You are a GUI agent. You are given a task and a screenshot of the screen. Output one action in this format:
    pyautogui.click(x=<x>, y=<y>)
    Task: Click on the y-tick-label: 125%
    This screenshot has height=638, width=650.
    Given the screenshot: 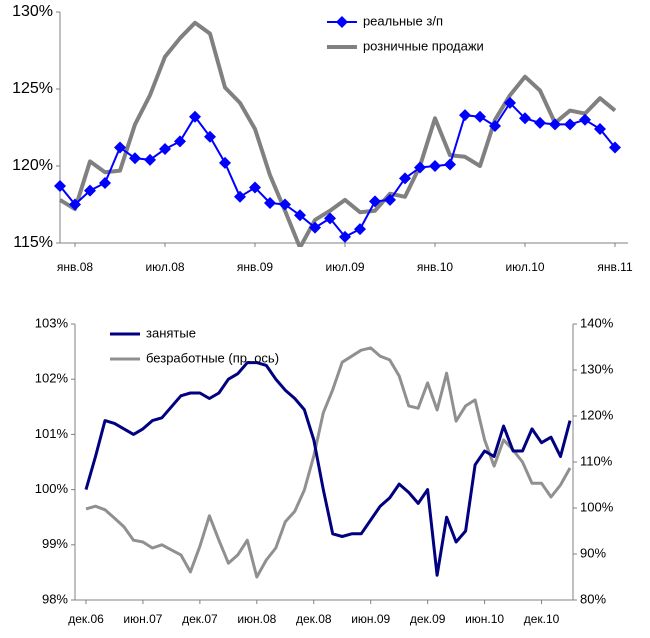 What is the action you would take?
    pyautogui.click(x=32, y=88)
    